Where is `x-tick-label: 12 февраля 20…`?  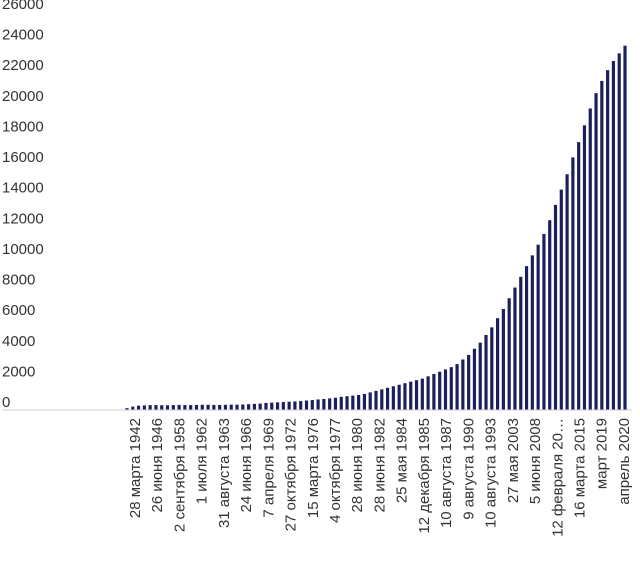
x-tick-label: 12 февраля 20… is located at coordinates (557, 477).